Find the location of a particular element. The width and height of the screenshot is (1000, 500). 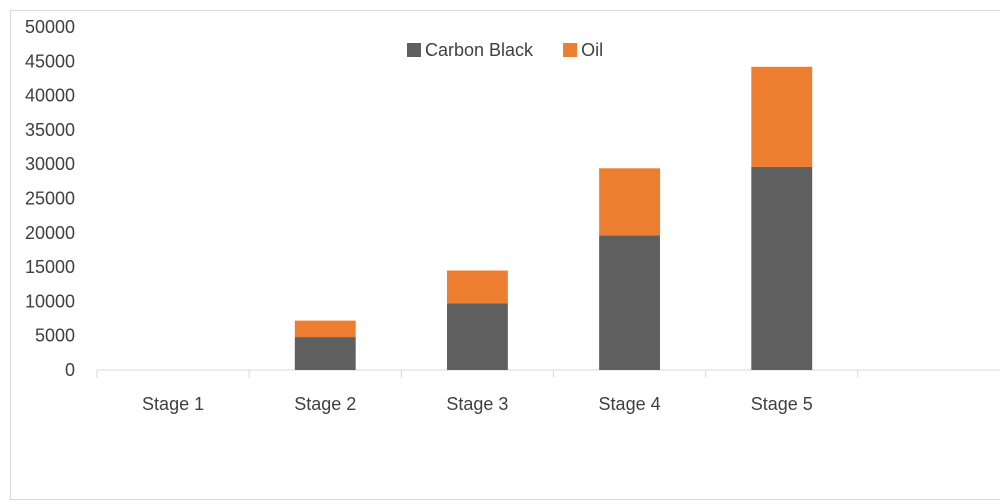

y-tick-label-1: 5000 is located at coordinates (55, 336).